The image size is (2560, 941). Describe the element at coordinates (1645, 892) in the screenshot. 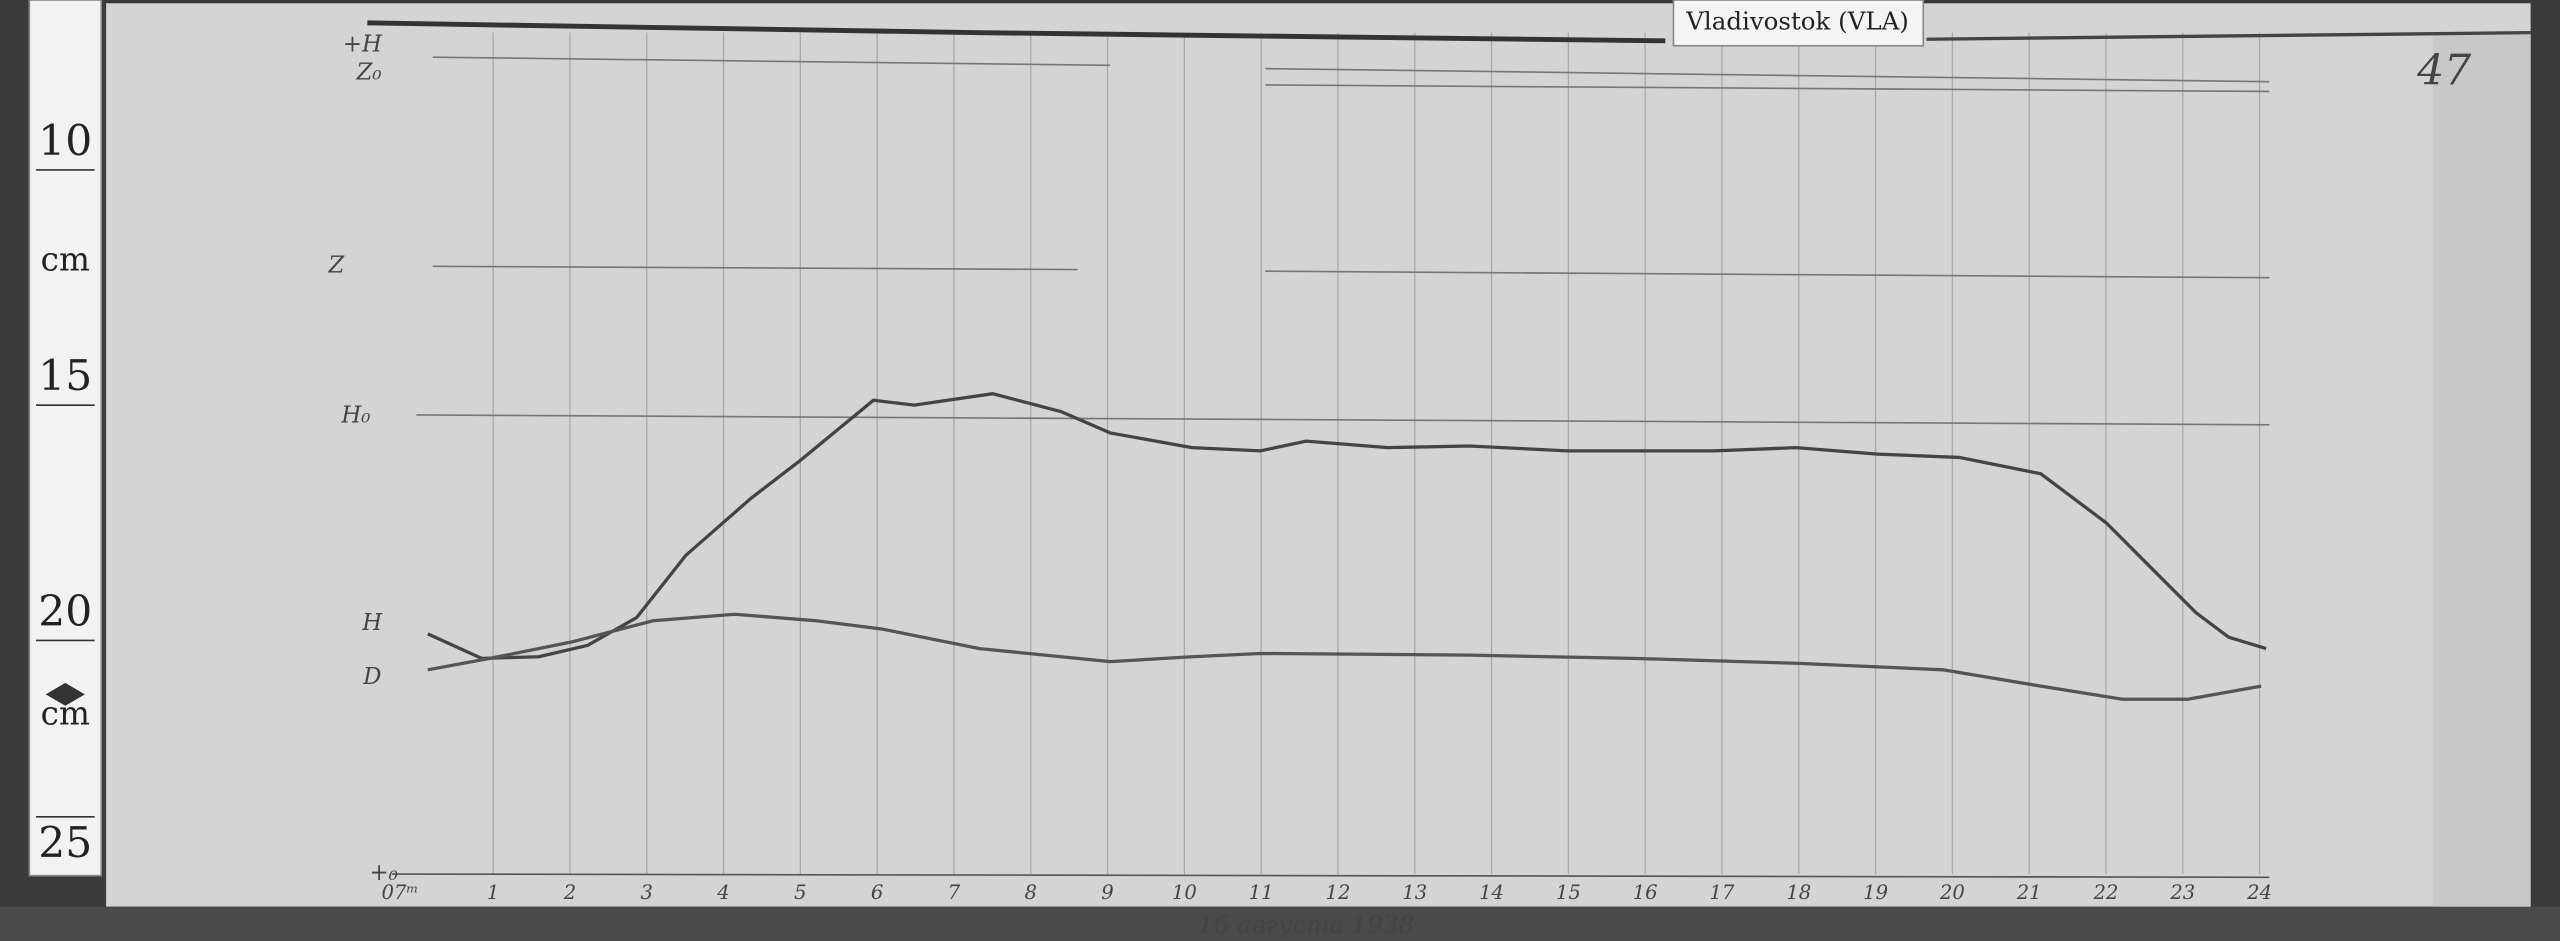

I see `hour-label: 16` at that location.